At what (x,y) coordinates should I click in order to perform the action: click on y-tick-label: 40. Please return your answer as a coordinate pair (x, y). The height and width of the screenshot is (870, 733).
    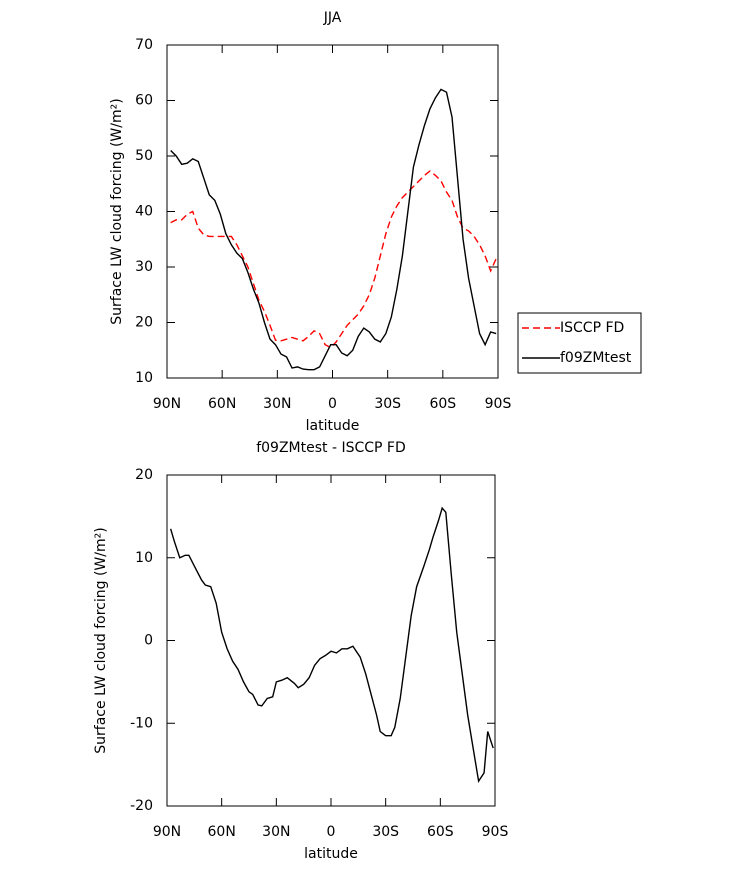
    Looking at the image, I should click on (144, 212).